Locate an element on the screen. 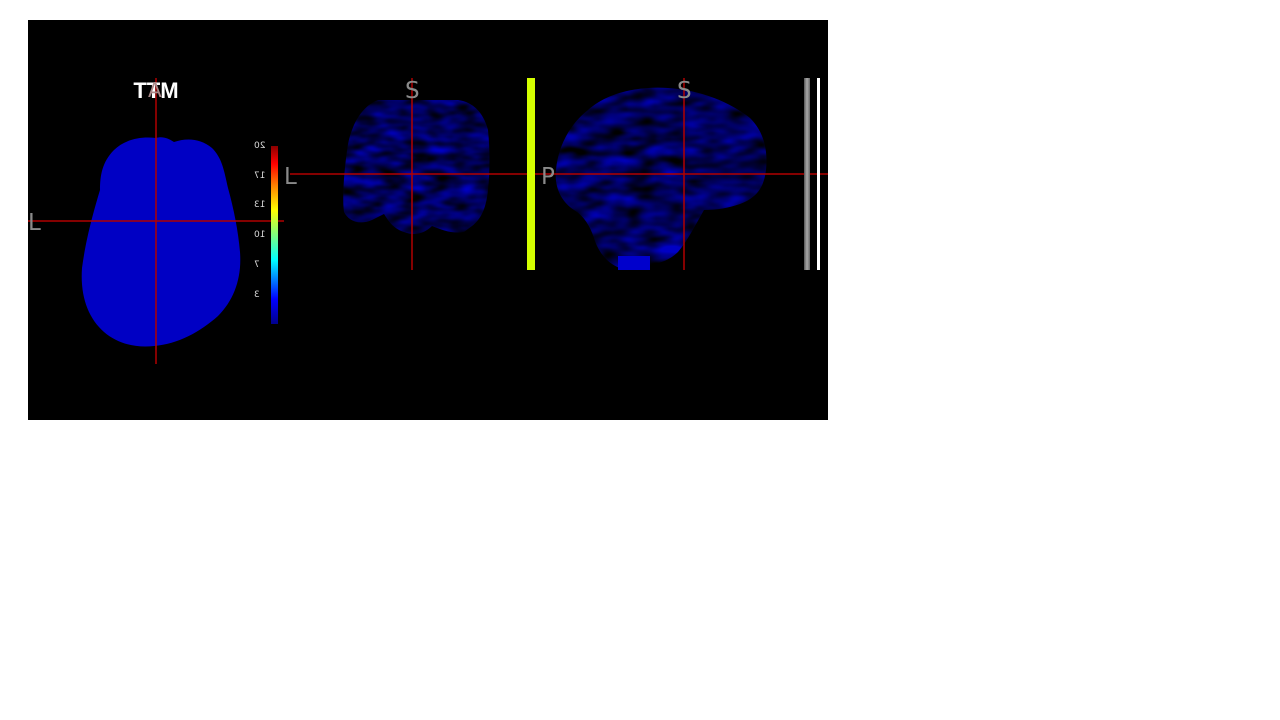 The image size is (1280, 720). axial-orient-top: A is located at coordinates (155, 90).